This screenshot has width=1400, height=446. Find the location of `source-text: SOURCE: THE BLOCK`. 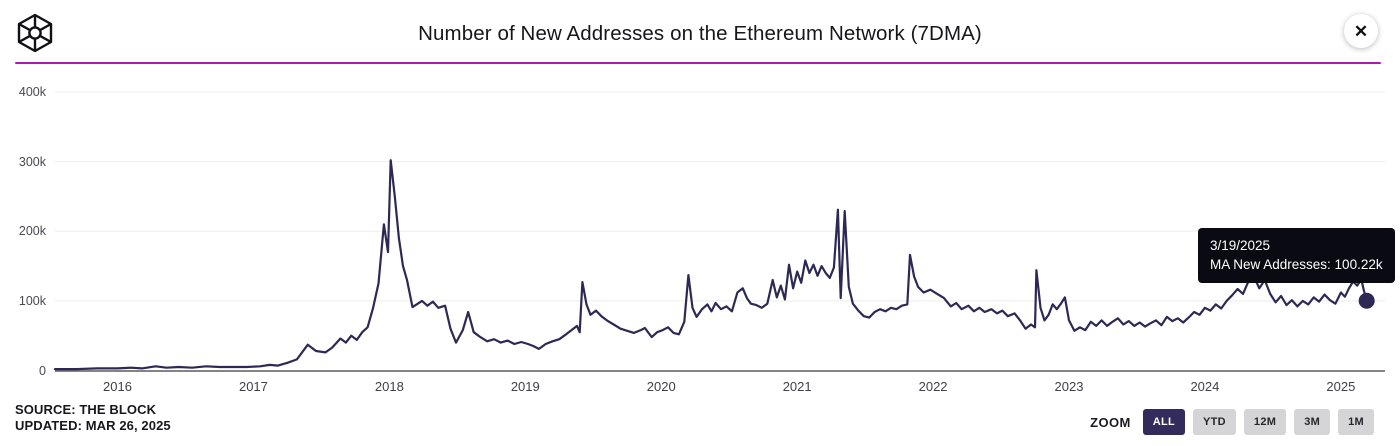

source-text: SOURCE: THE BLOCK is located at coordinates (86, 409).